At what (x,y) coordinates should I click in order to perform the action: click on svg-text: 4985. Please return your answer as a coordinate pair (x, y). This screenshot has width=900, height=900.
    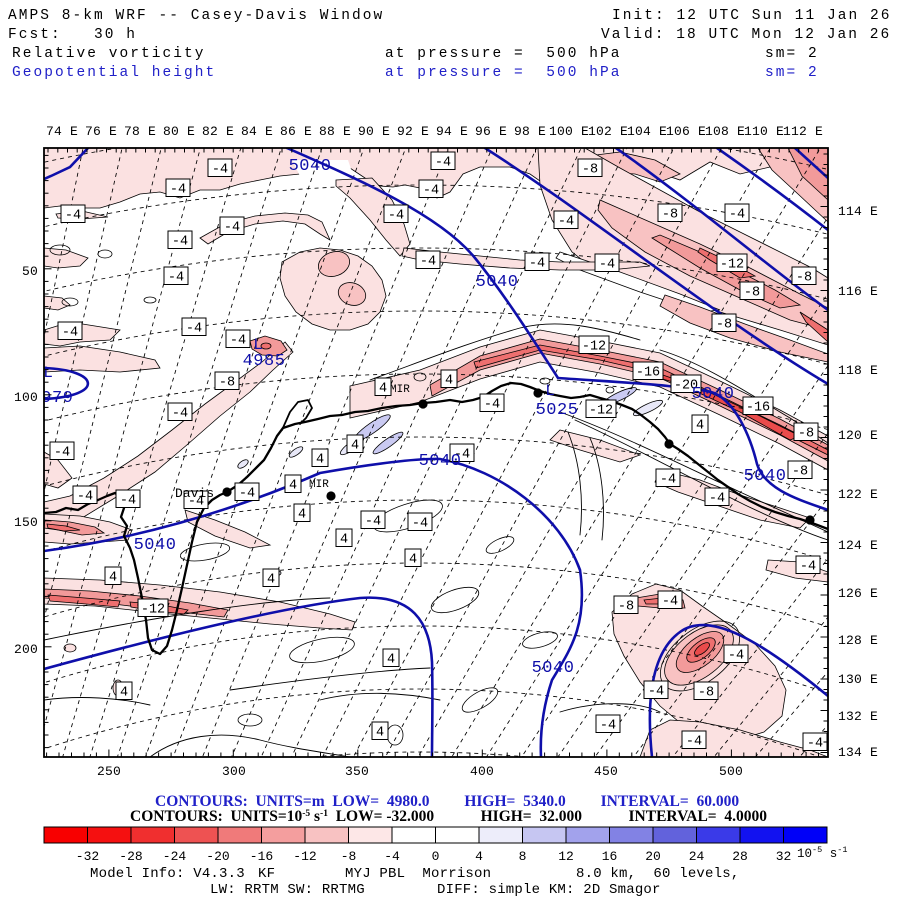
    Looking at the image, I should click on (264, 361).